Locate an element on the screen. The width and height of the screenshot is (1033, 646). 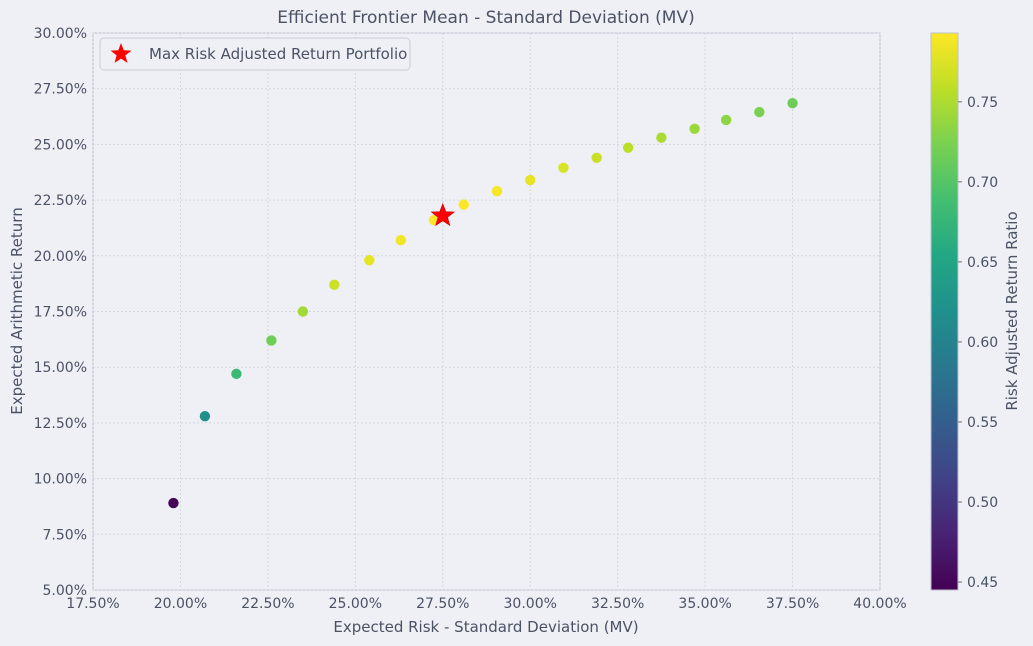
x-tick-label: 22.50% is located at coordinates (267, 604).